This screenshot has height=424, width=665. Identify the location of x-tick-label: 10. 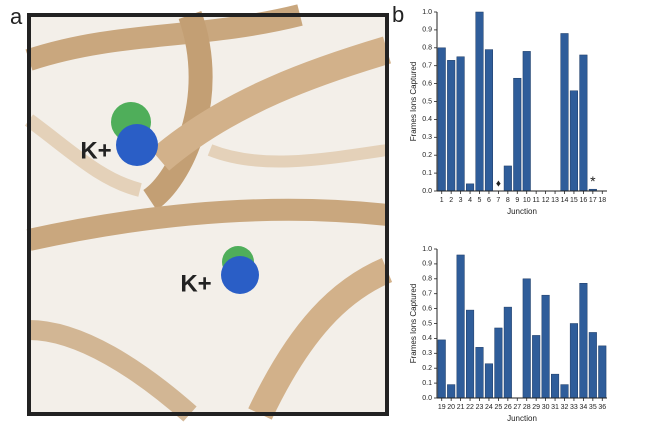
(527, 200).